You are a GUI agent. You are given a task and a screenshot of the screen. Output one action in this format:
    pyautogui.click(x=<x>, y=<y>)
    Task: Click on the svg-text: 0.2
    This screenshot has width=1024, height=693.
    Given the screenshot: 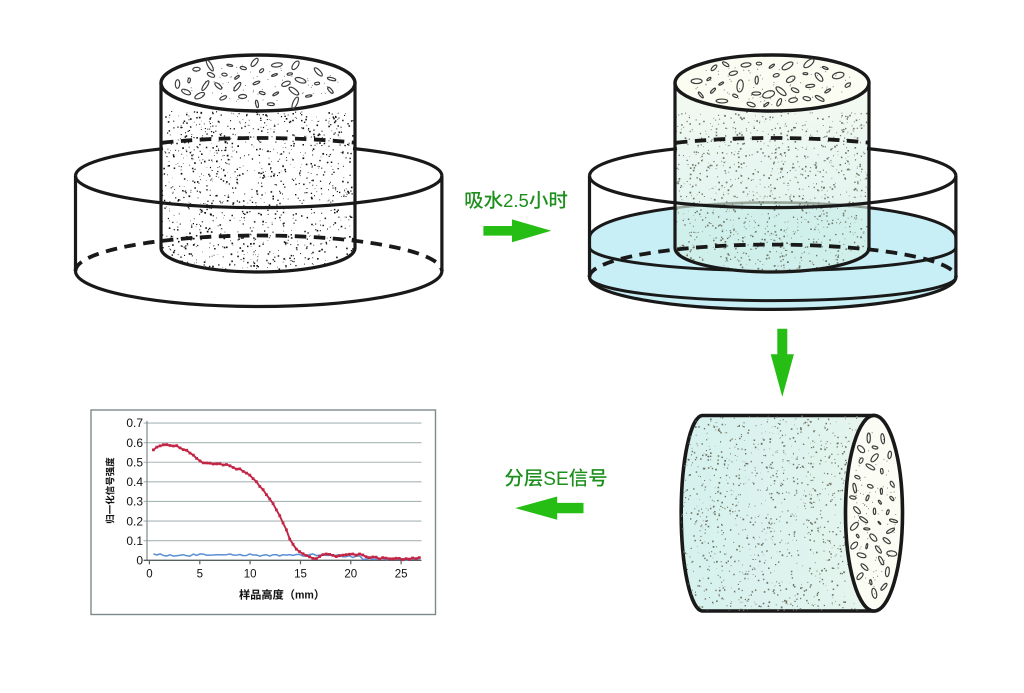 What is the action you would take?
    pyautogui.click(x=134, y=521)
    